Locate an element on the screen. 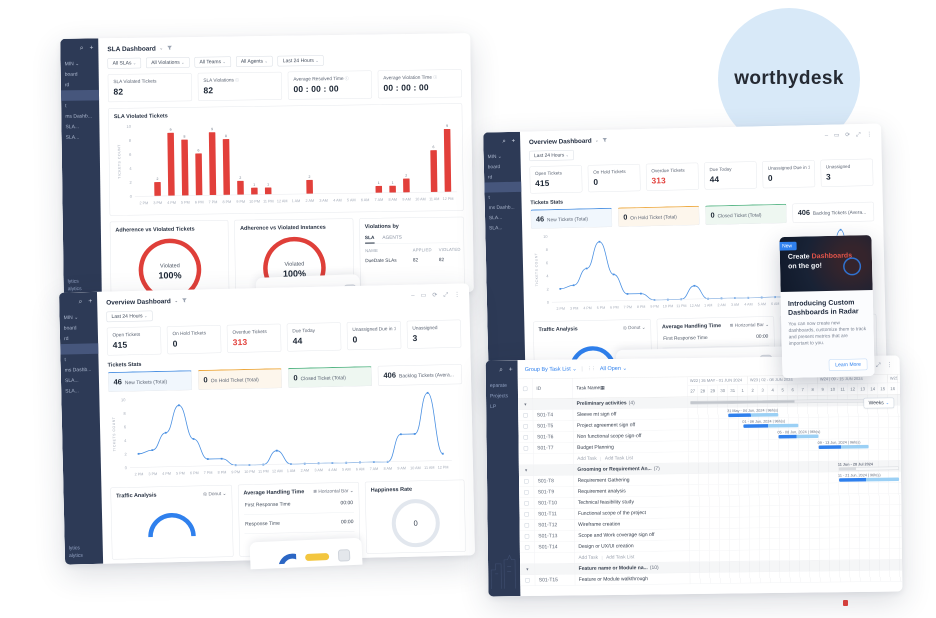 The height and width of the screenshot is (618, 936). filter-chip: All SLAs ⌄ is located at coordinates (124, 63).